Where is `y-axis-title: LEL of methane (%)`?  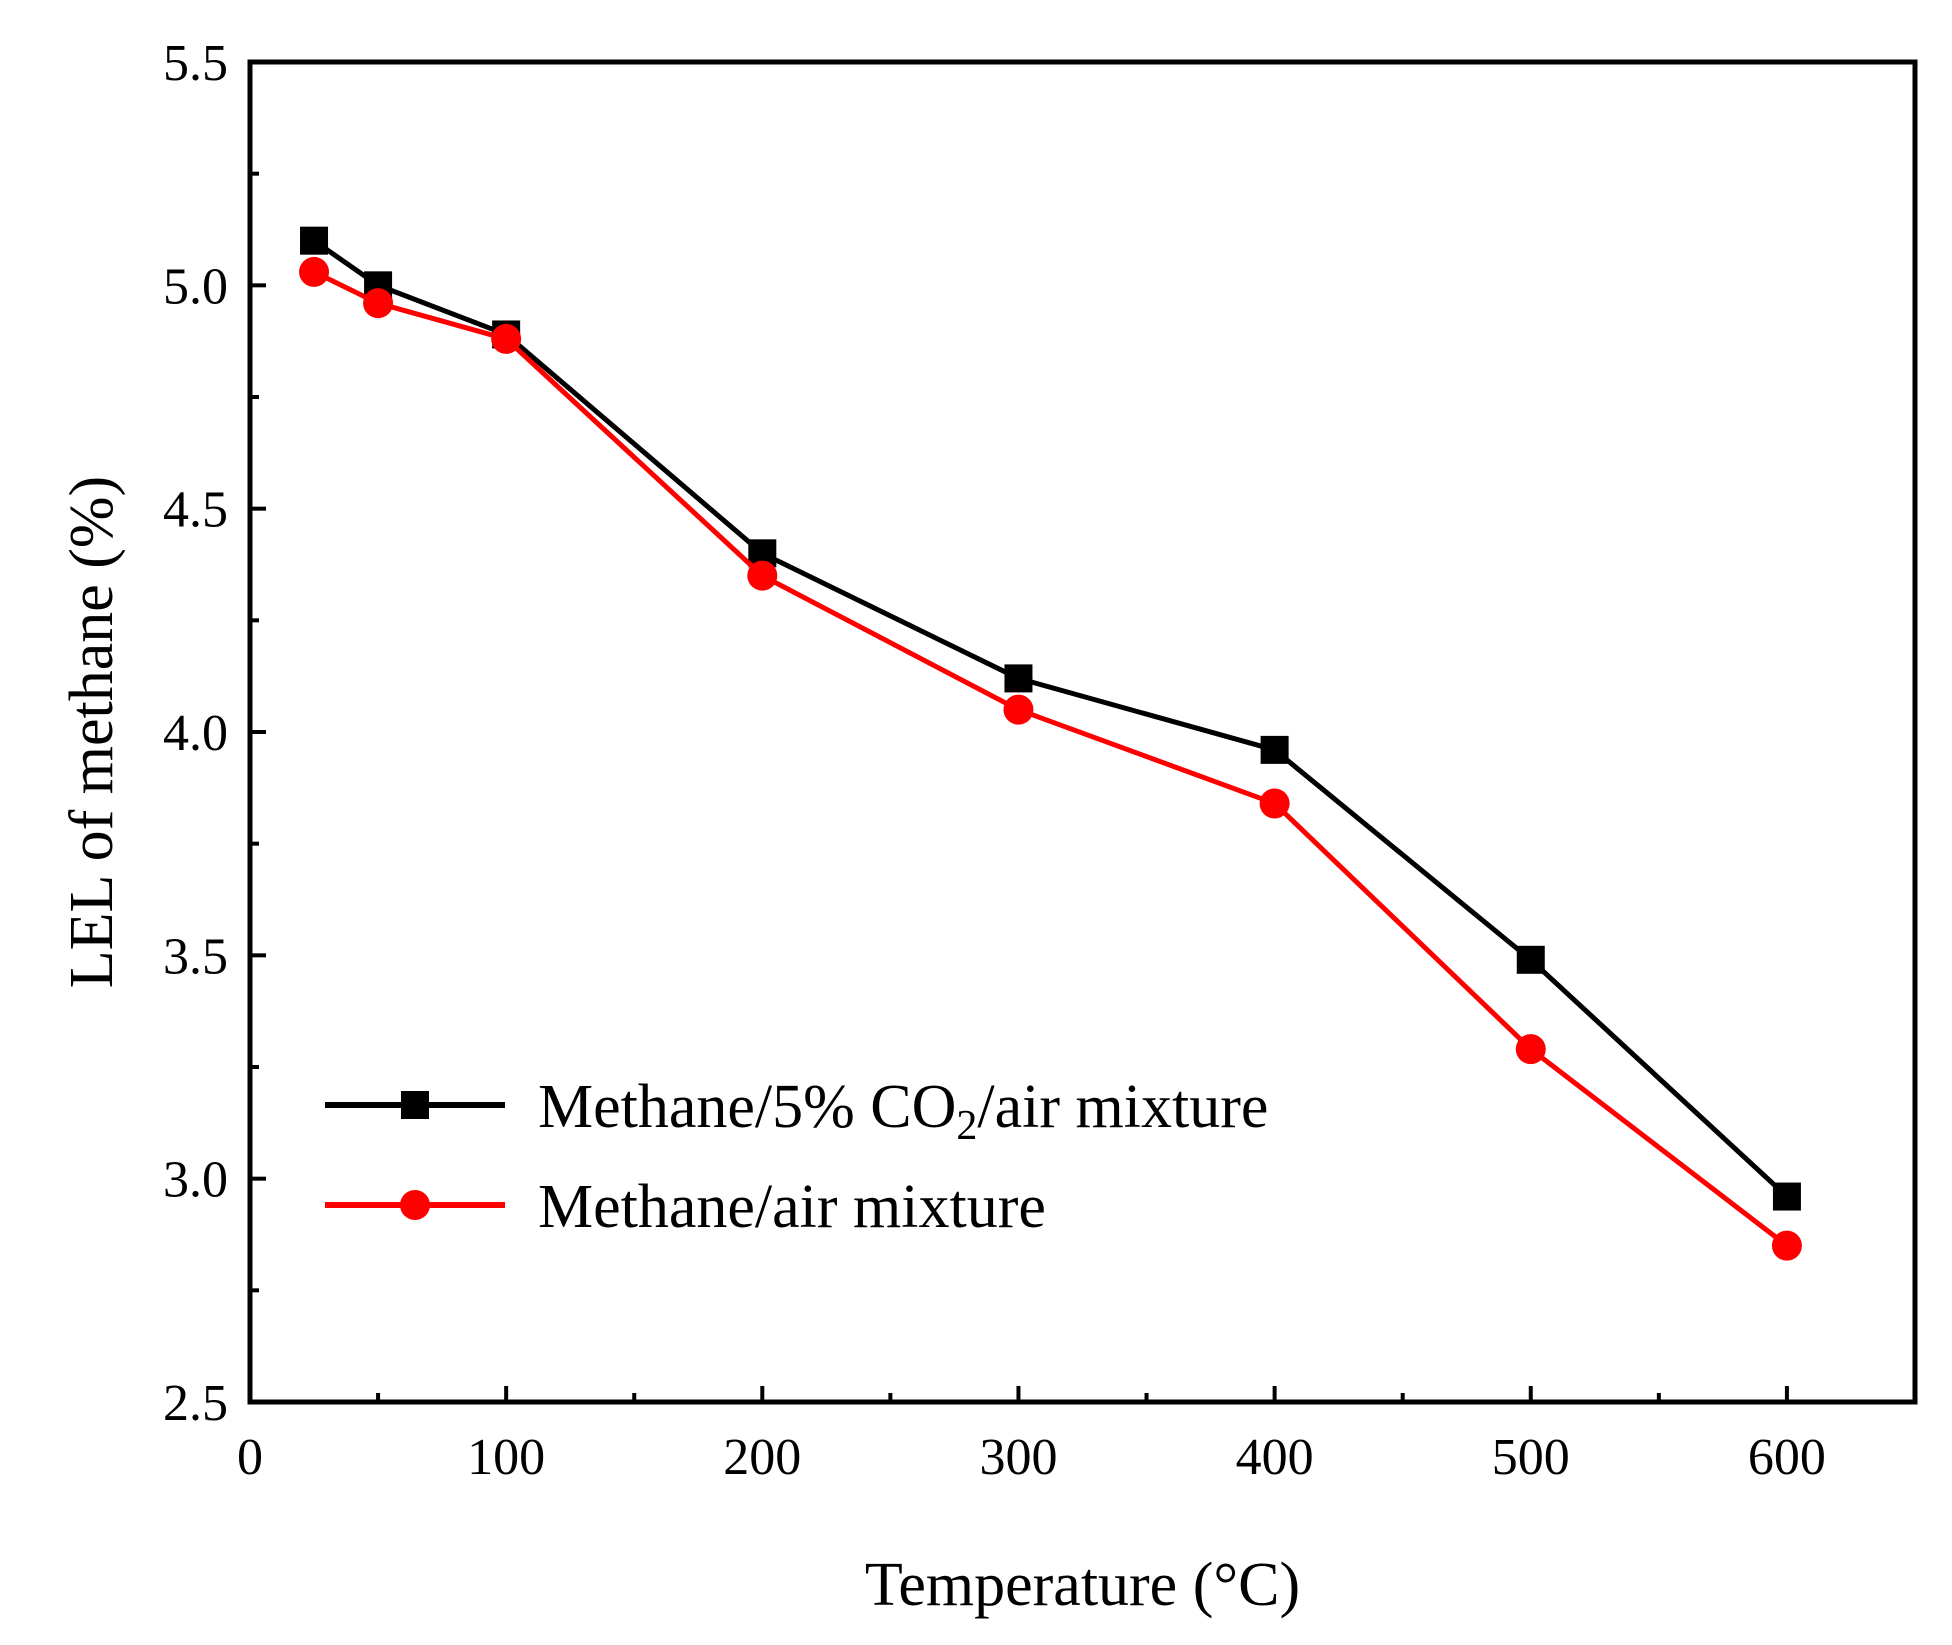 y-axis-title: LEL of methane (%) is located at coordinates (92, 732).